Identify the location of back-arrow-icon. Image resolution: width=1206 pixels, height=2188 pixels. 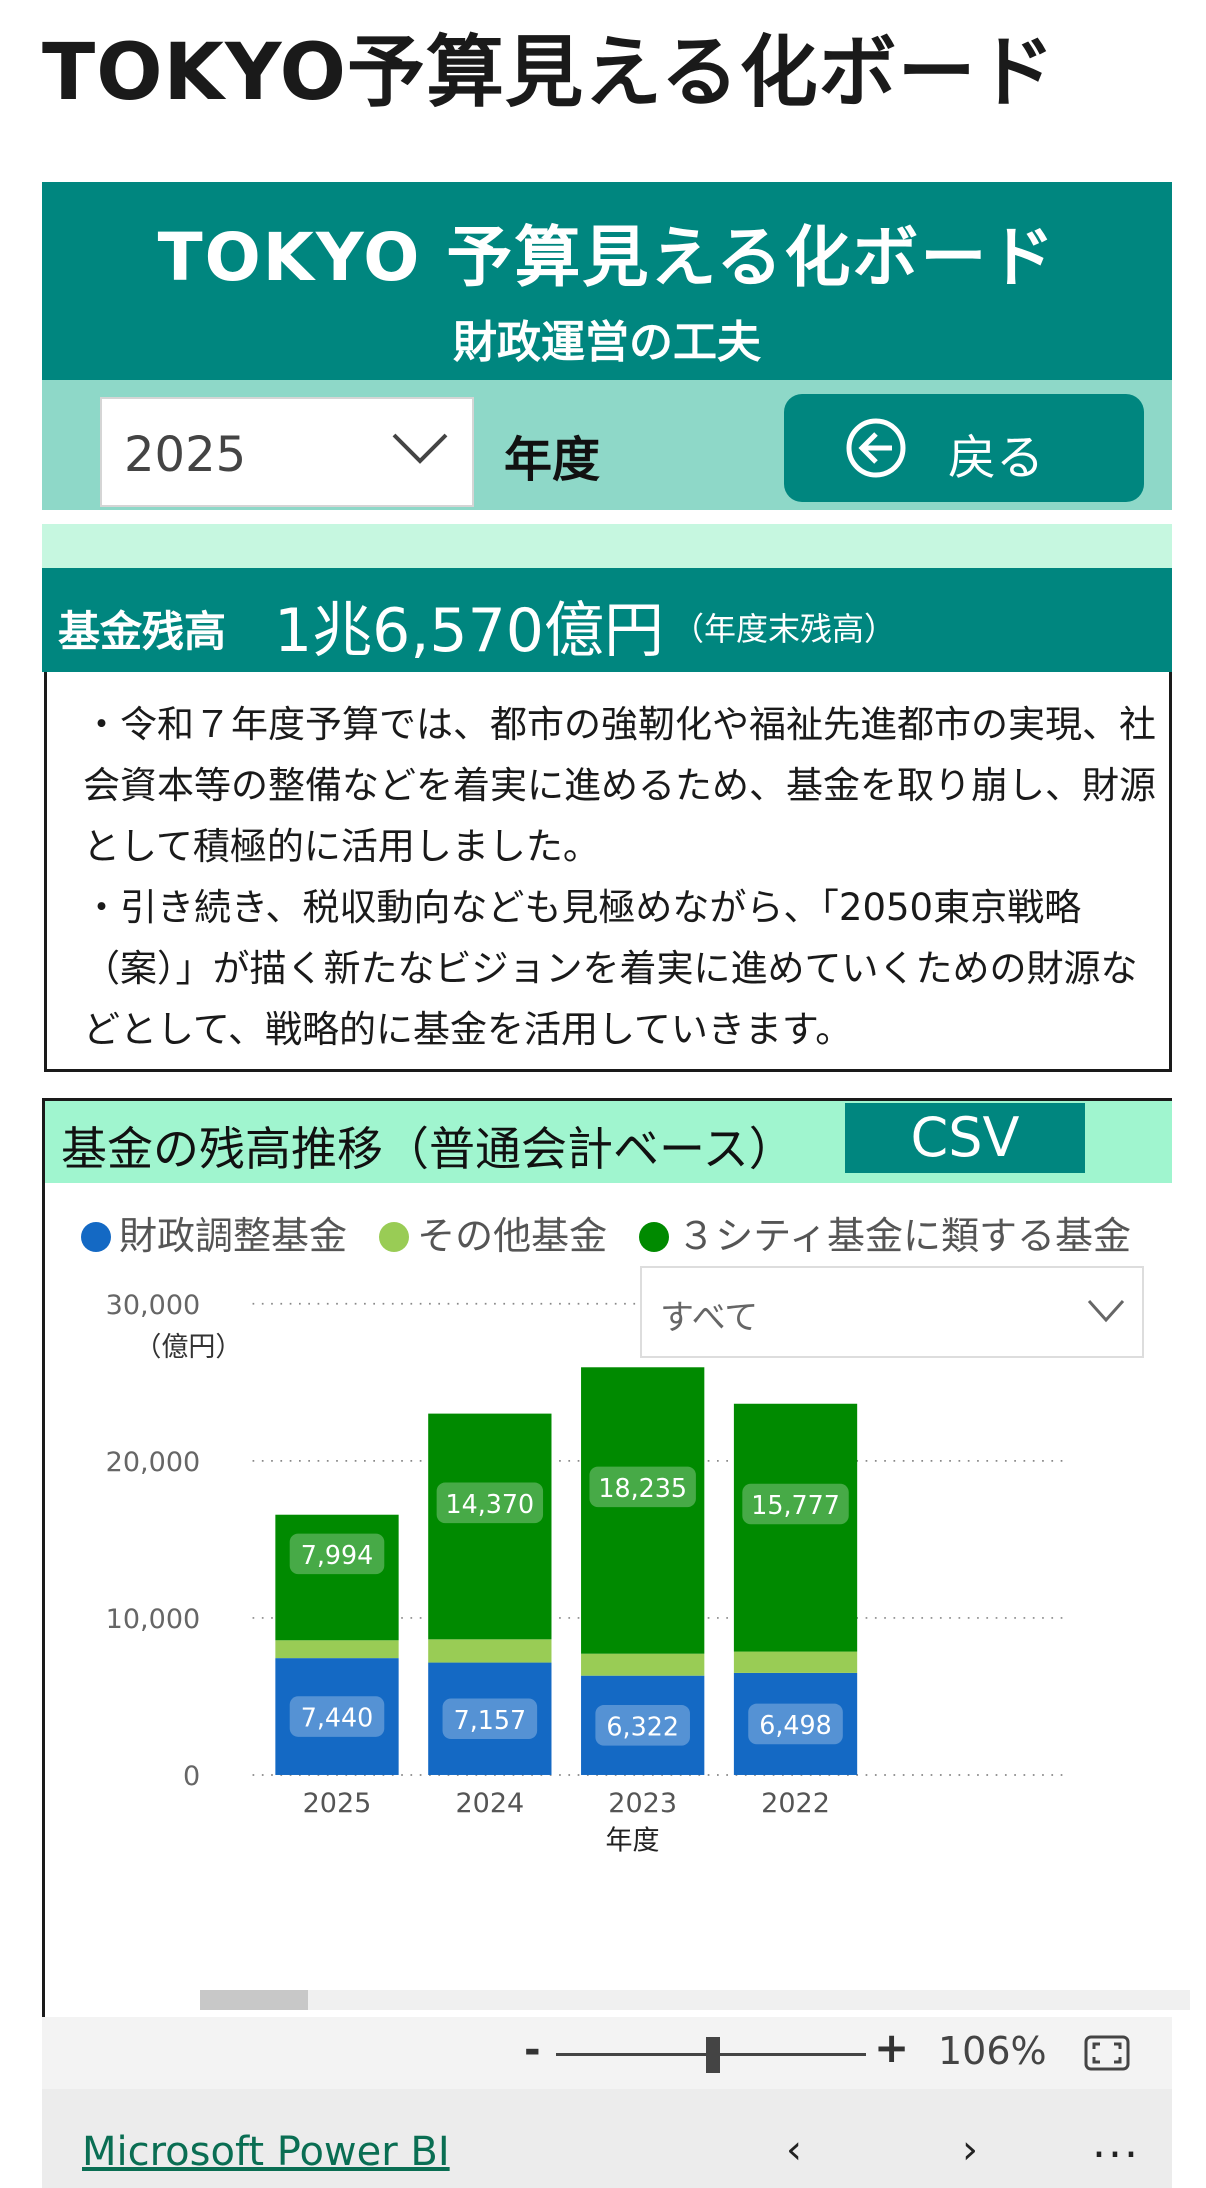
(876, 448).